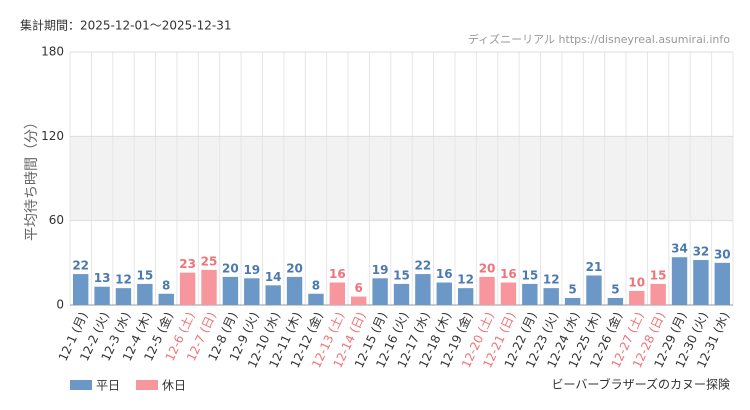 The image size is (750, 410). I want to click on value-label: 23, so click(187, 264).